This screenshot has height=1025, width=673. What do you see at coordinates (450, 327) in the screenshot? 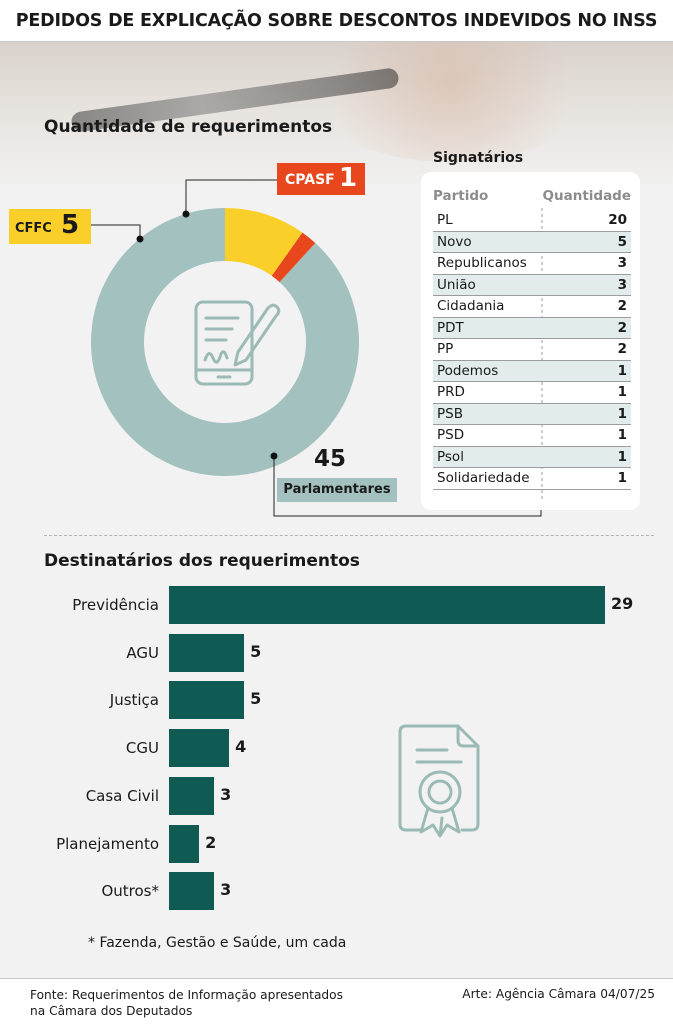
I see `party-name: PDT` at bounding box center [450, 327].